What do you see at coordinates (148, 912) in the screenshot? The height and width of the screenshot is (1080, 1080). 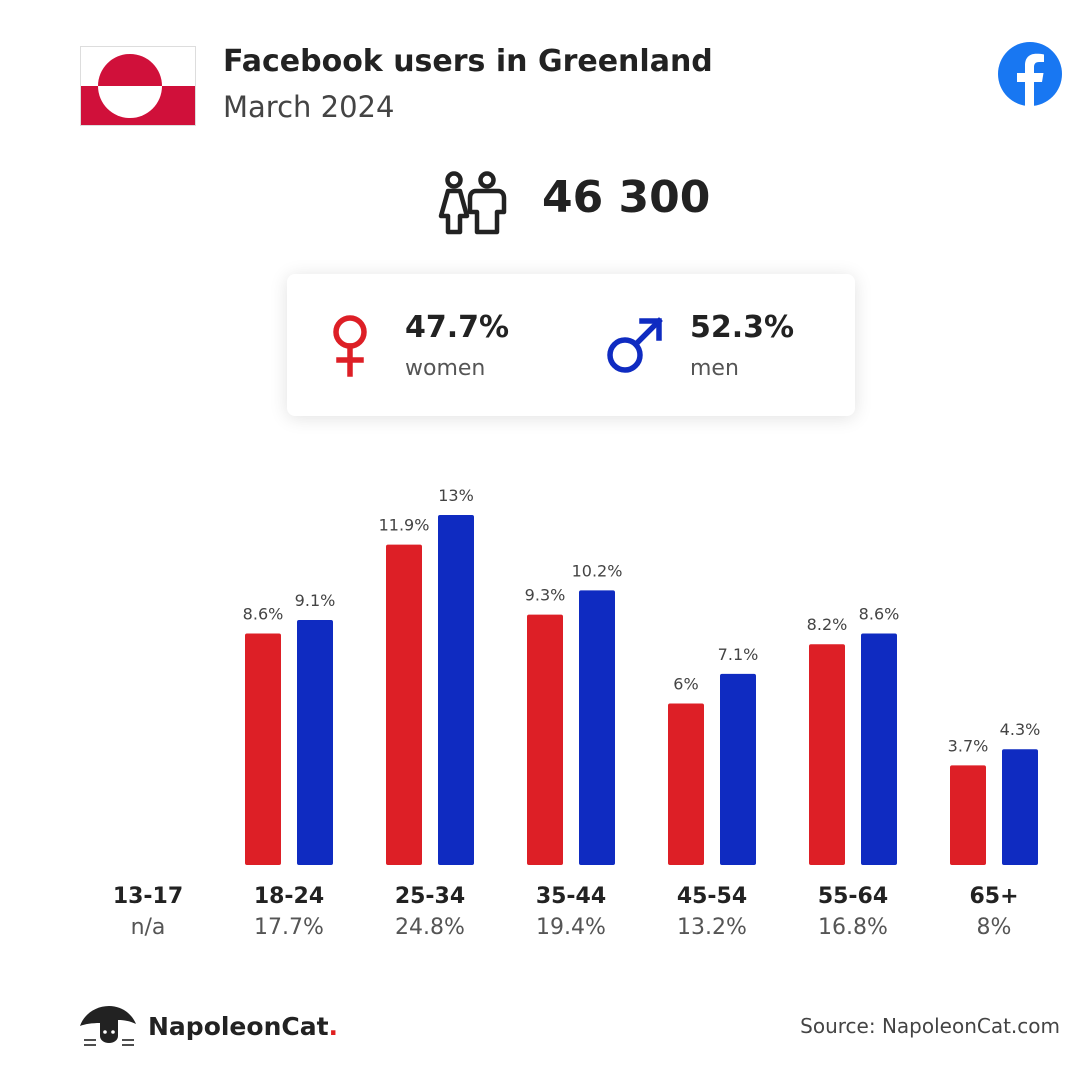 I see `age-group-13-17: 13-17 n/a` at bounding box center [148, 912].